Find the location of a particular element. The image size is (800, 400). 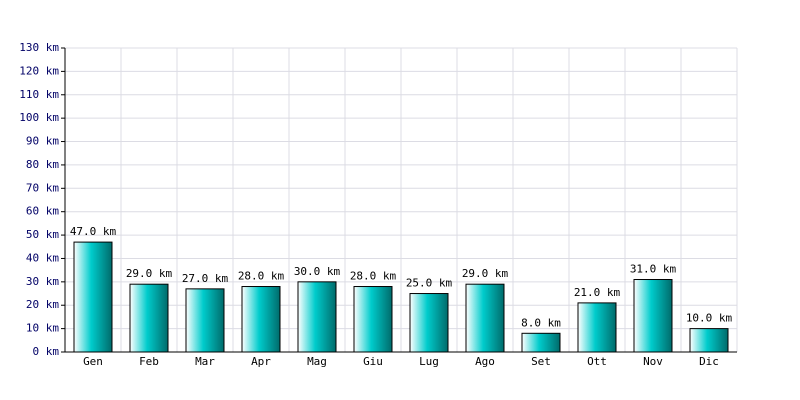

y-tick-label: 0 km is located at coordinates (46, 351).